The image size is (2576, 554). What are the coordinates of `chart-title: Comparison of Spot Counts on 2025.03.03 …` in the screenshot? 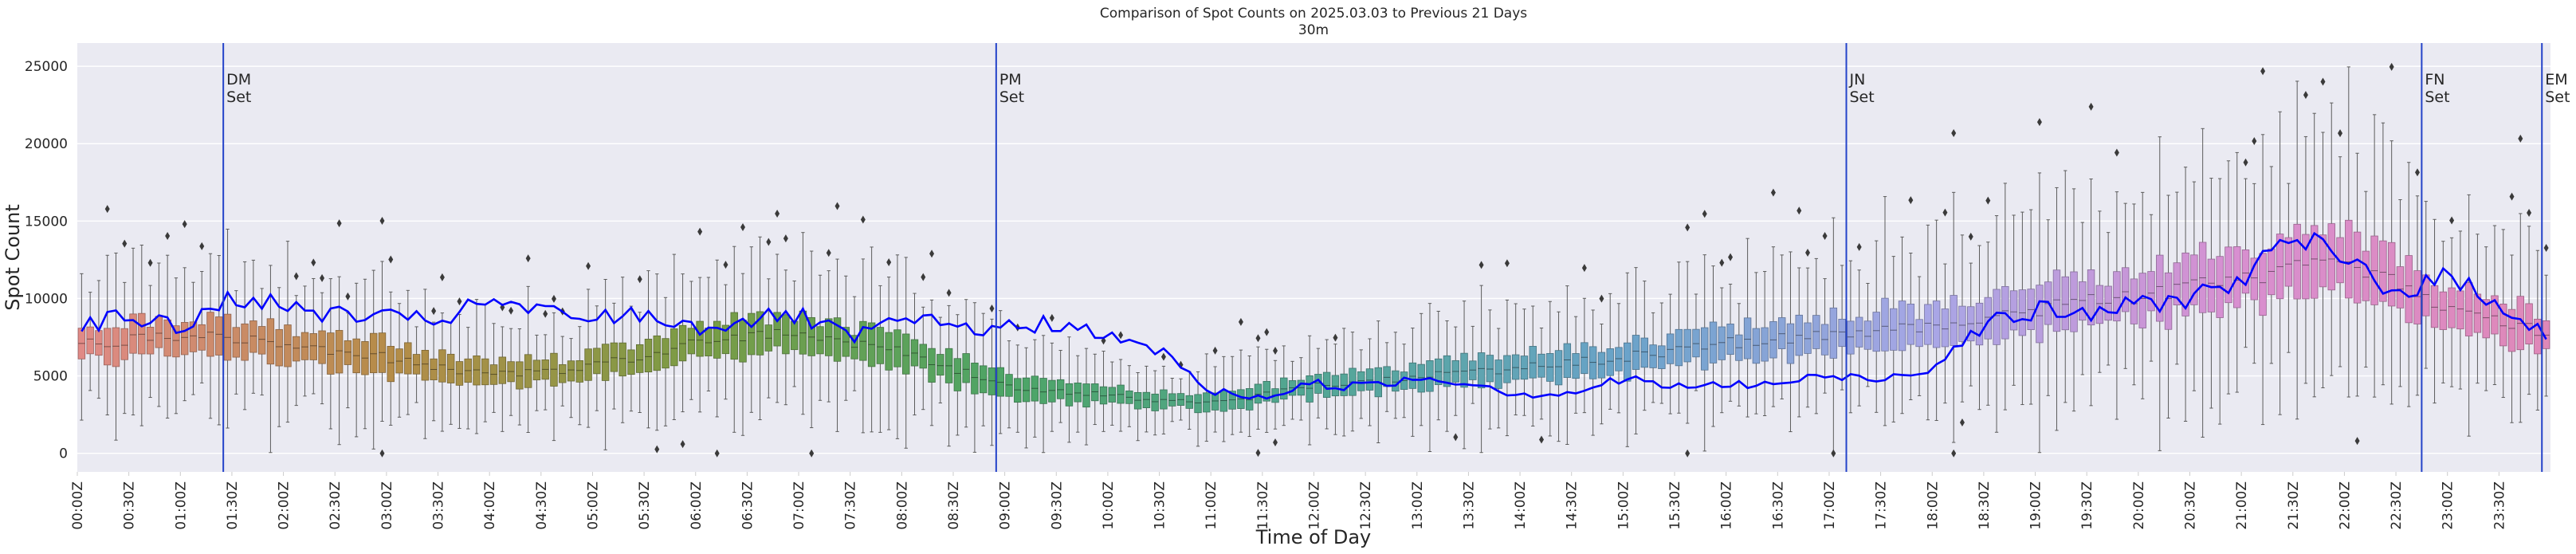 It's located at (1313, 14).